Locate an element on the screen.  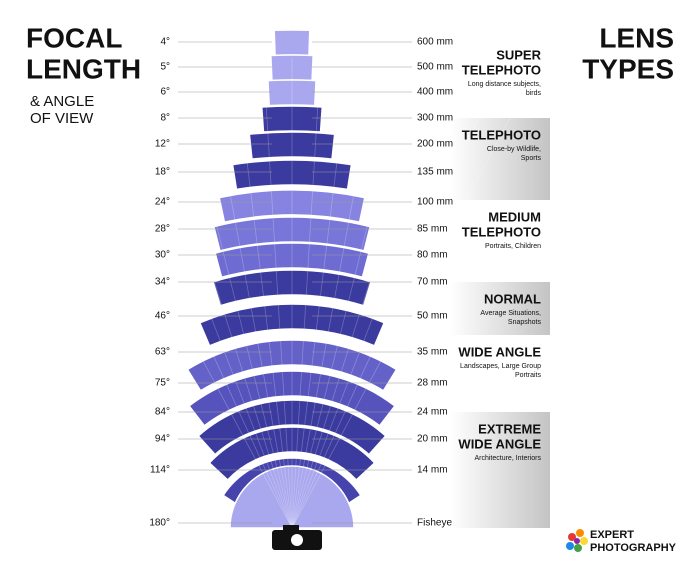
angle-label: 94° is located at coordinates (162, 439).